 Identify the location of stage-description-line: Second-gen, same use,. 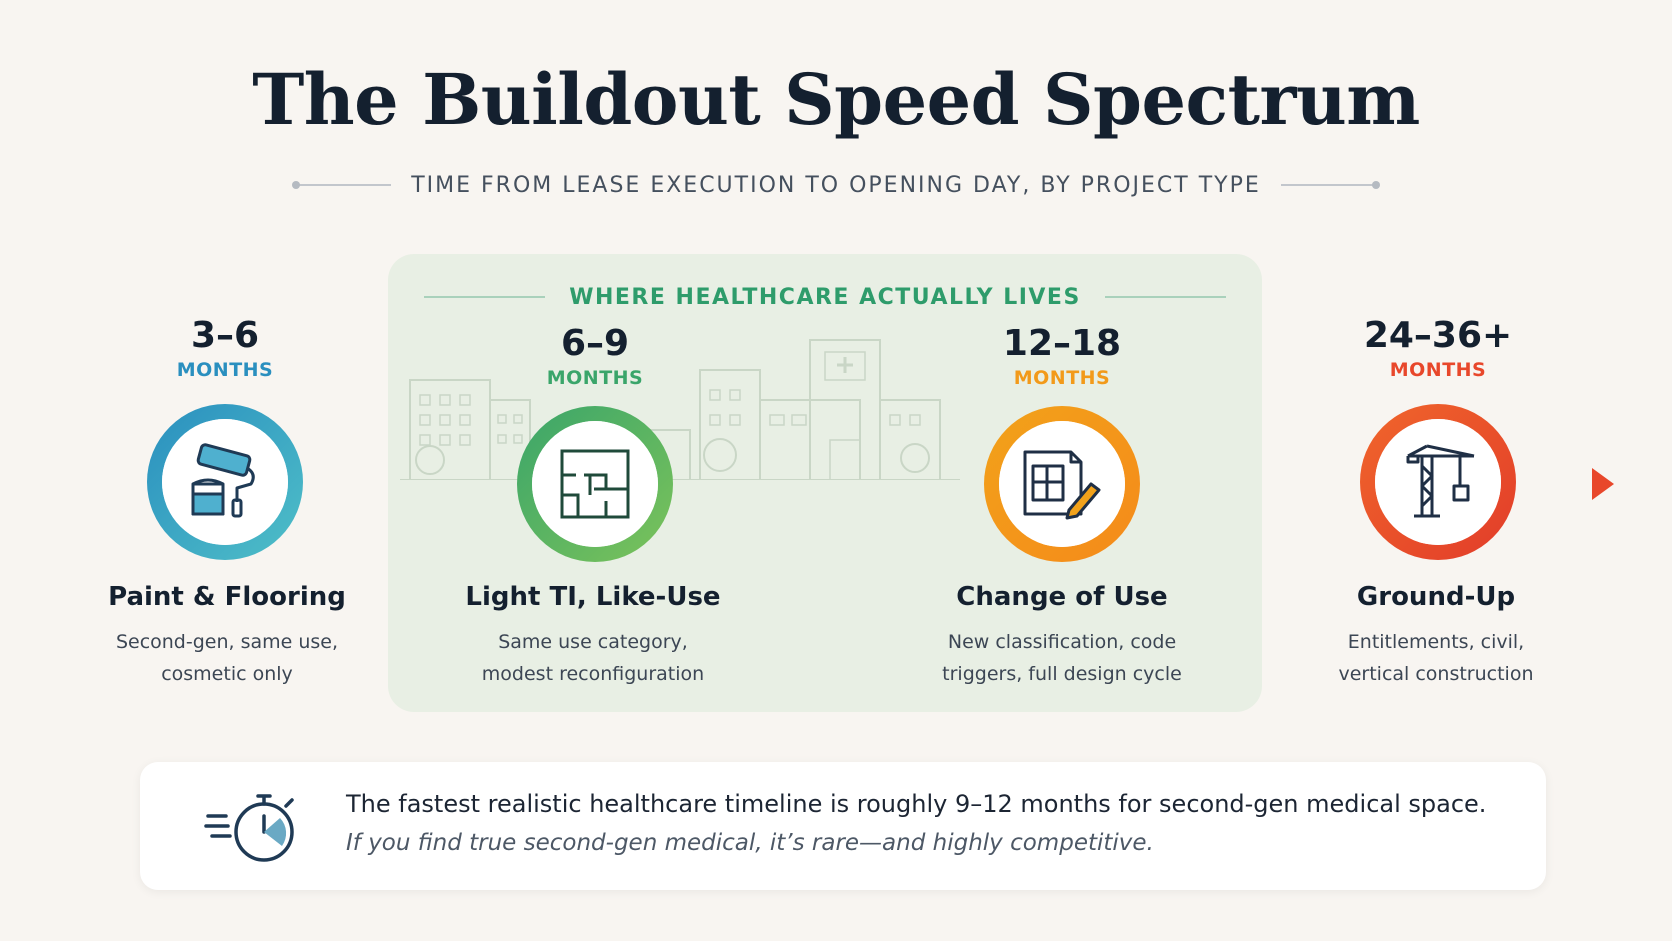
(227, 642).